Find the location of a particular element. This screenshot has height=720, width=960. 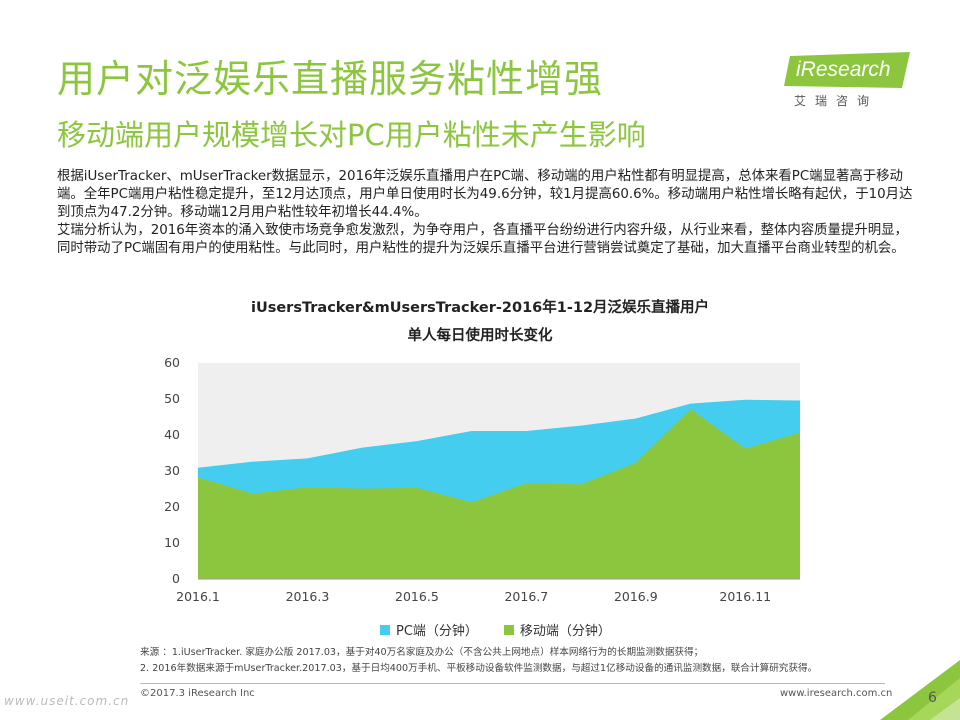

chart-title-line2: 单人每日使用时长变化 is located at coordinates (480, 336).